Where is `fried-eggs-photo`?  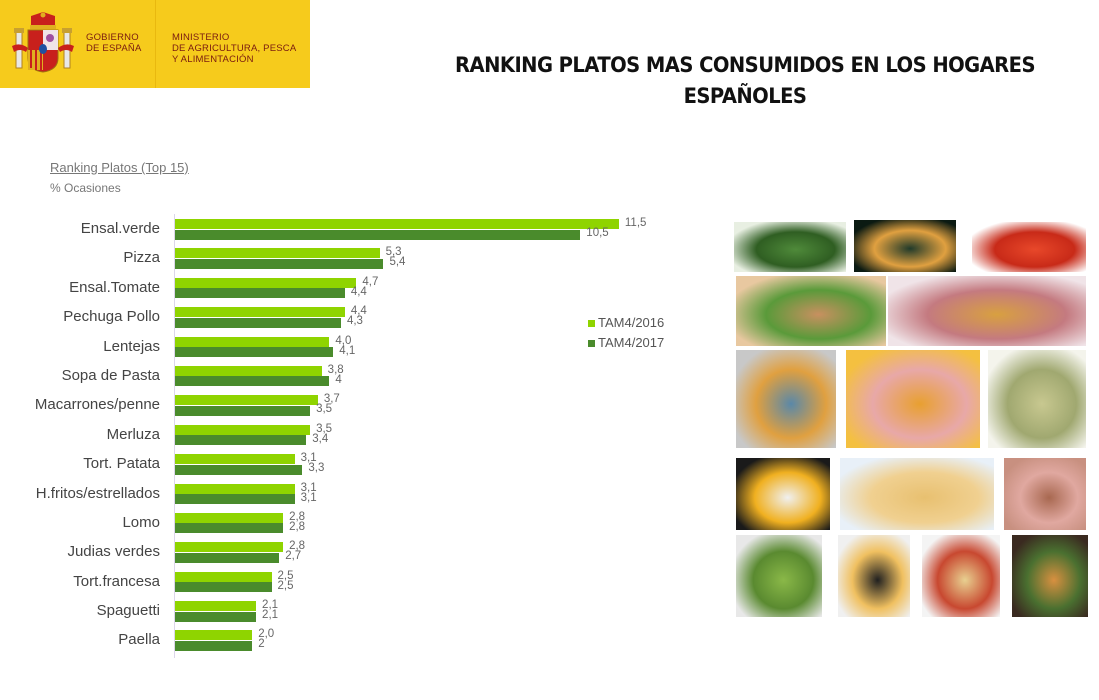
fried-eggs-photo is located at coordinates (783, 494).